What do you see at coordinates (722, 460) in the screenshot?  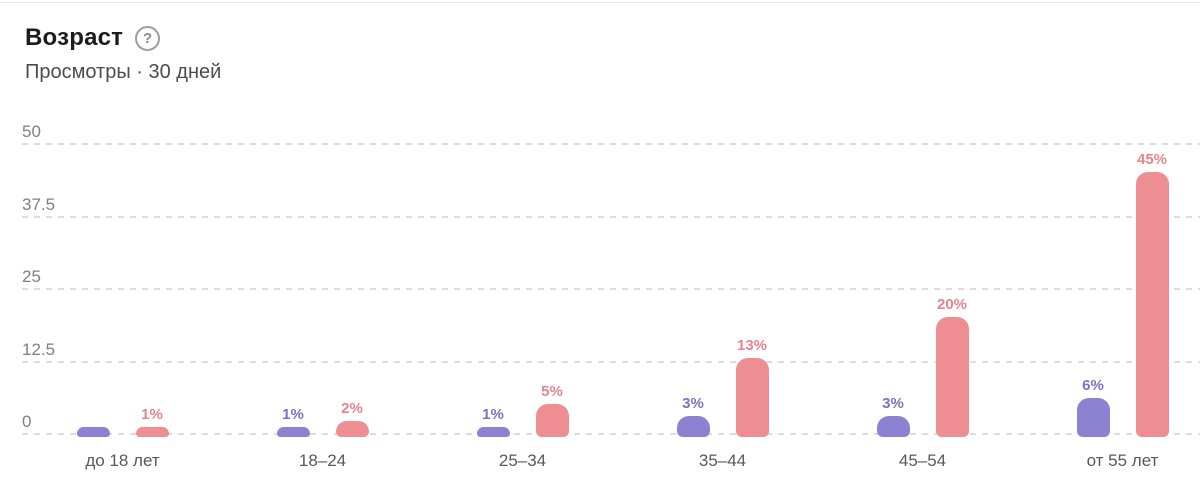 I see `x-axis-category-label: 35–44` at bounding box center [722, 460].